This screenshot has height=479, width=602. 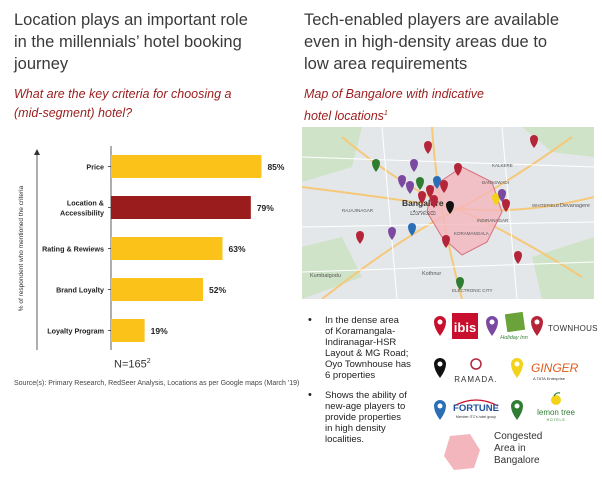 I want to click on legend-line-1: Congested, so click(x=518, y=436).